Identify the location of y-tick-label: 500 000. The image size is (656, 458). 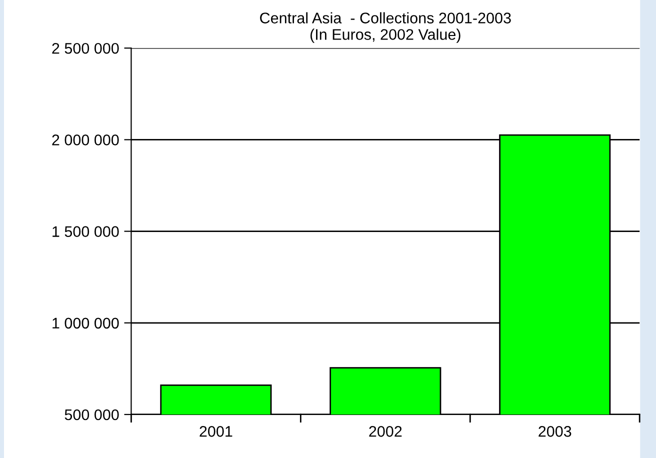
(91, 414).